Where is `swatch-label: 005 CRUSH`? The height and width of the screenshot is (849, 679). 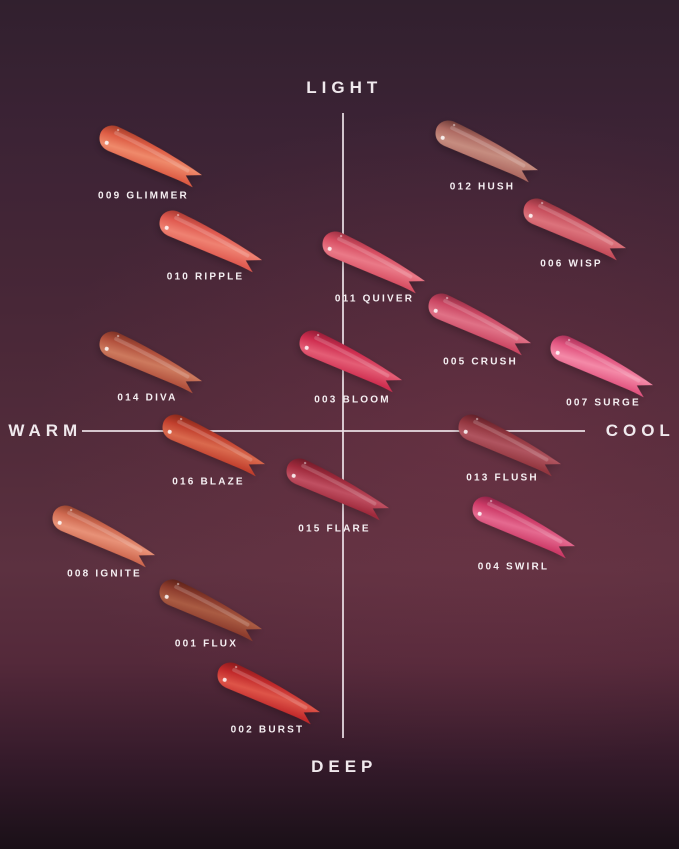
swatch-label: 005 CRUSH is located at coordinates (480, 362).